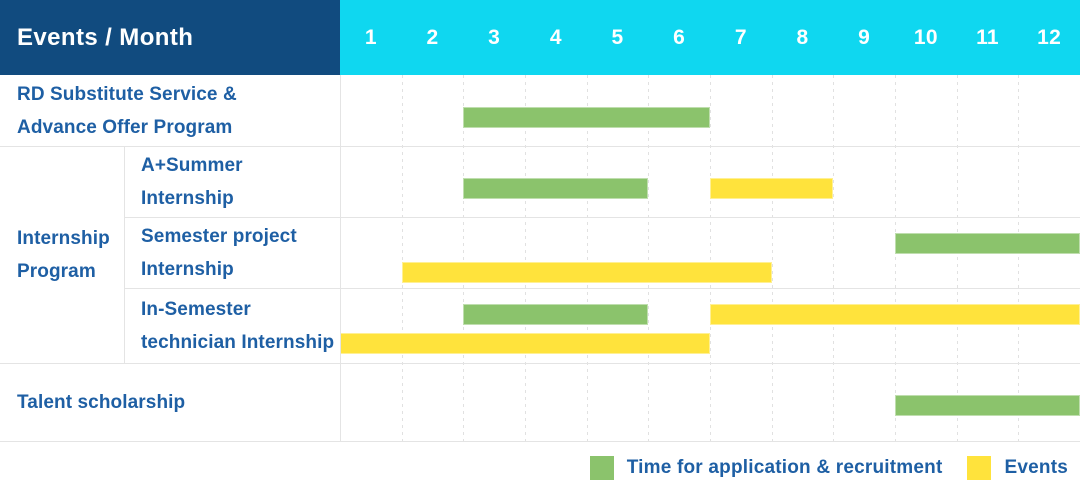  Describe the element at coordinates (105, 37) in the screenshot. I see `page-title: Events / Month` at that location.